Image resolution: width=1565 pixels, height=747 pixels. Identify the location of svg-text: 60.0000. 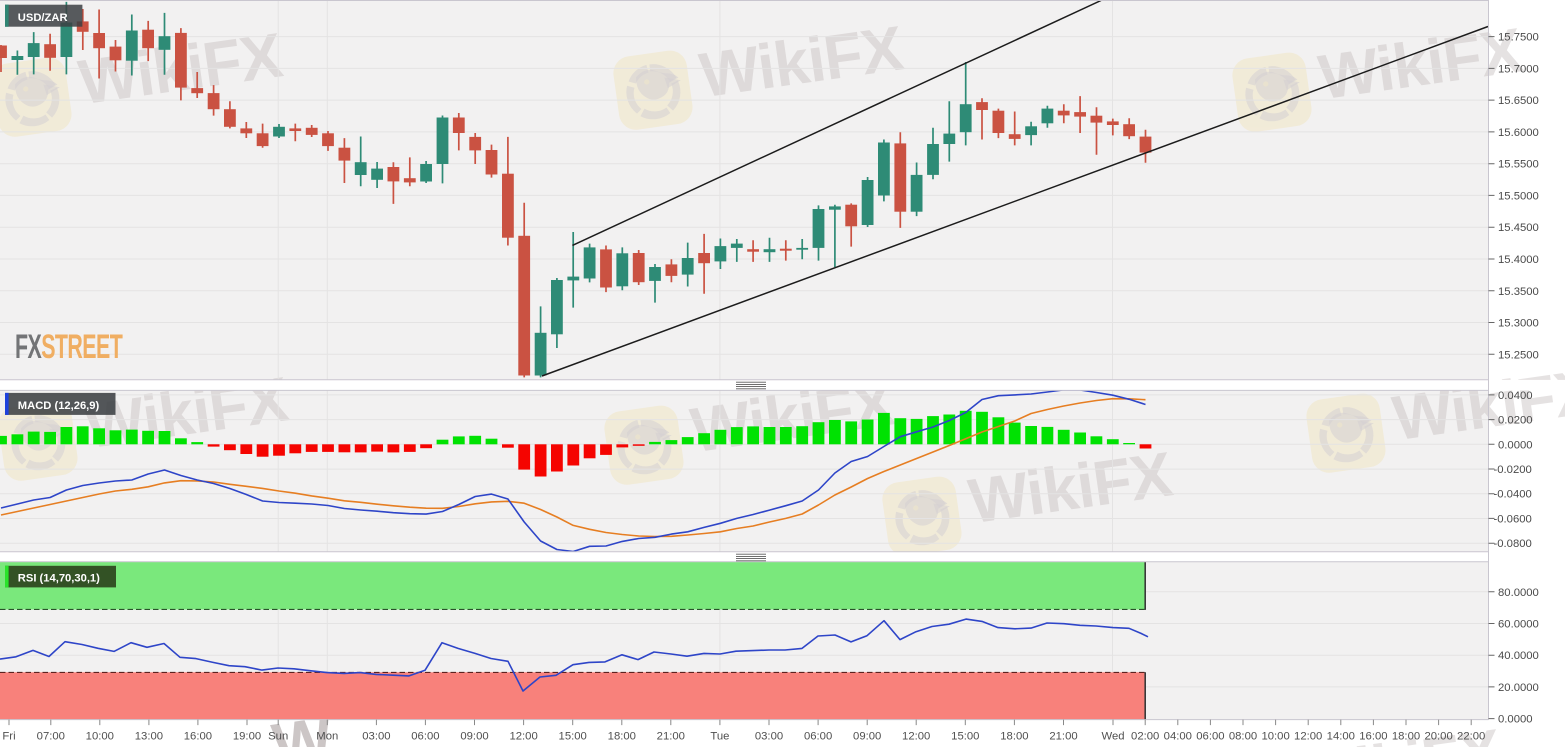
(1518, 625).